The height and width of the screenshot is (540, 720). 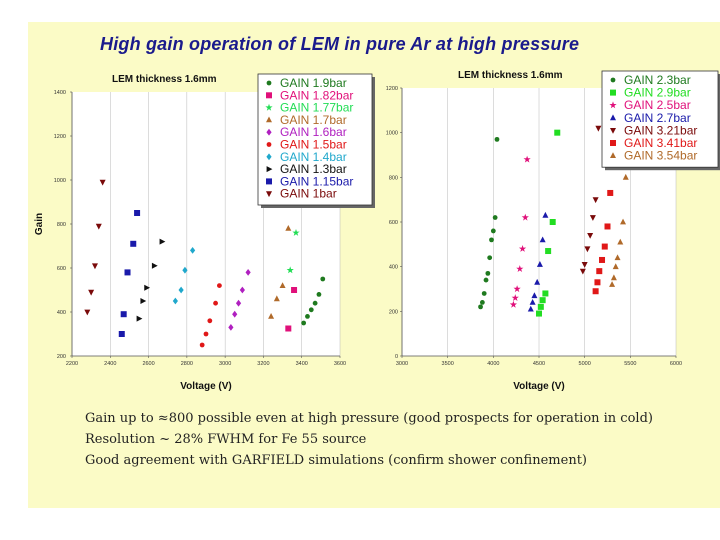 I want to click on x-tick-label: 4500, so click(x=539, y=364).